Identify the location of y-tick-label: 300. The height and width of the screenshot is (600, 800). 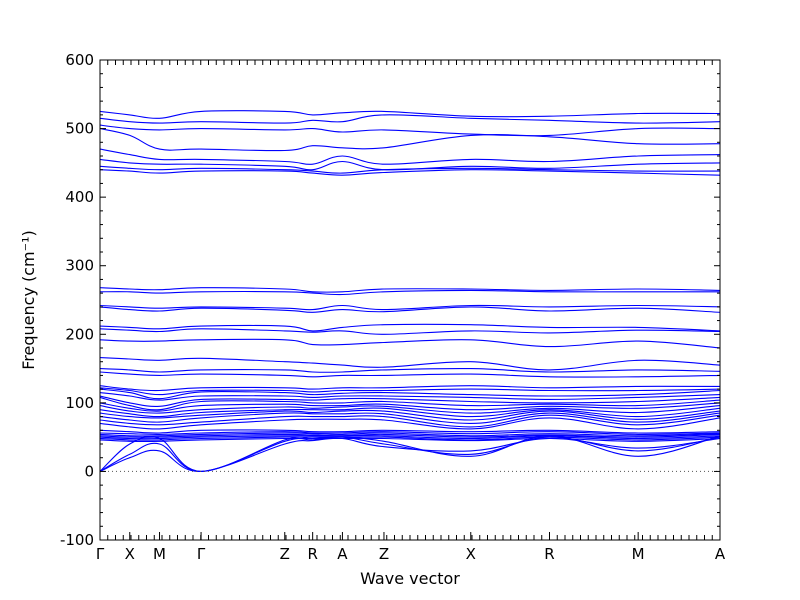
(79, 266).